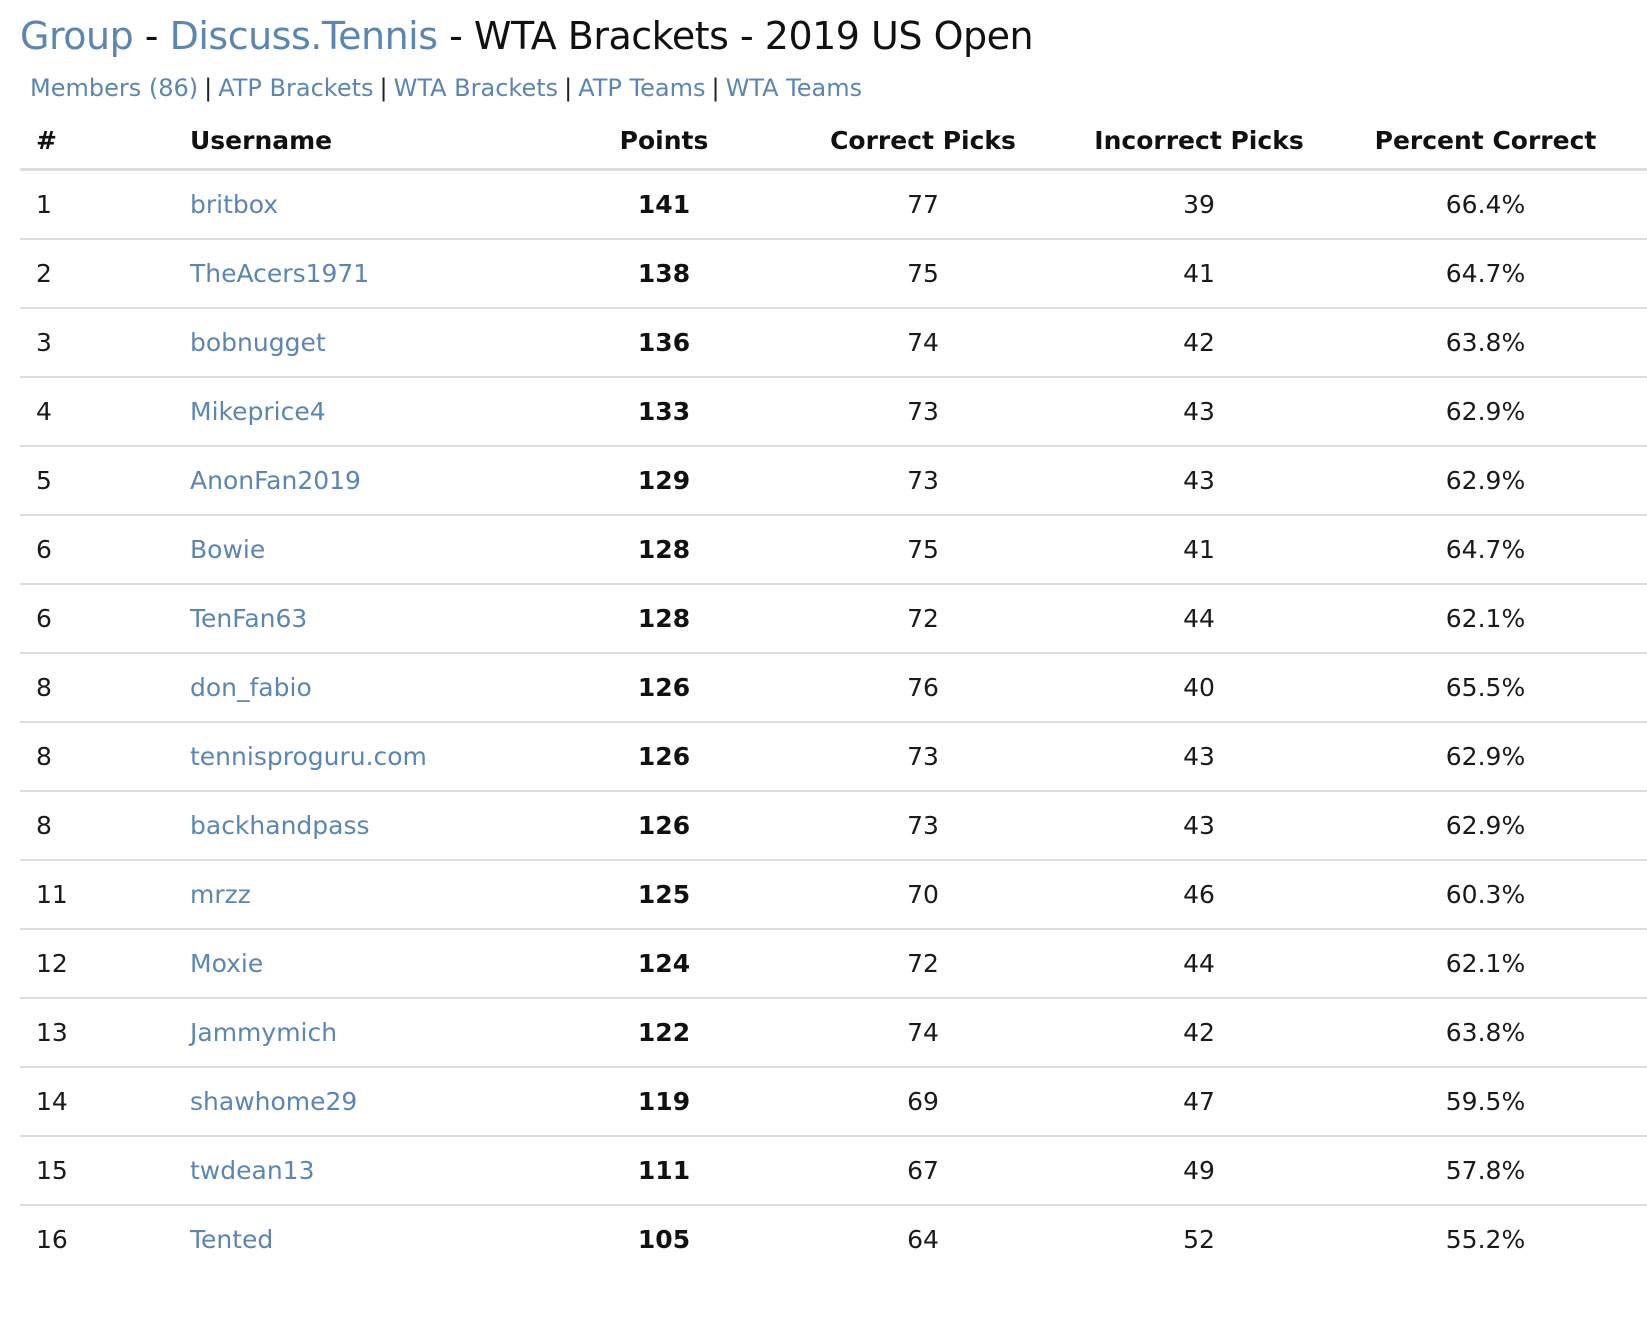 The image size is (1647, 1331). What do you see at coordinates (280, 273) in the screenshot?
I see `username-link: TheAcers1971` at bounding box center [280, 273].